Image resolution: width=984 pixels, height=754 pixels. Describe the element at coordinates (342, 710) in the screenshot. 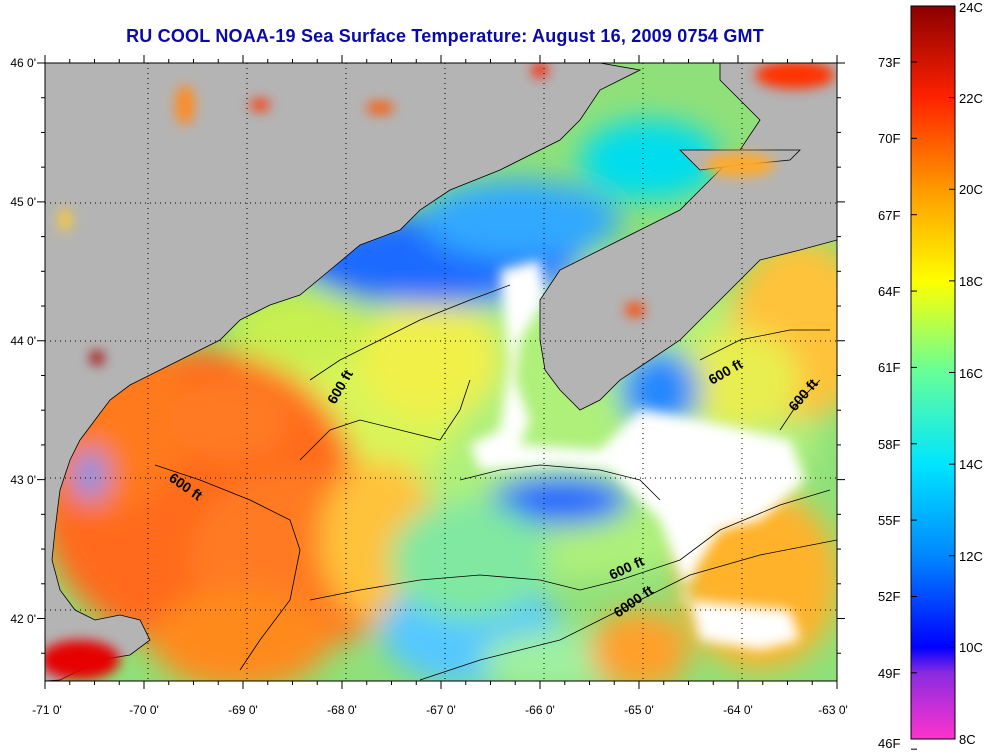

I see `longitude-tick-label: -68 0'` at that location.